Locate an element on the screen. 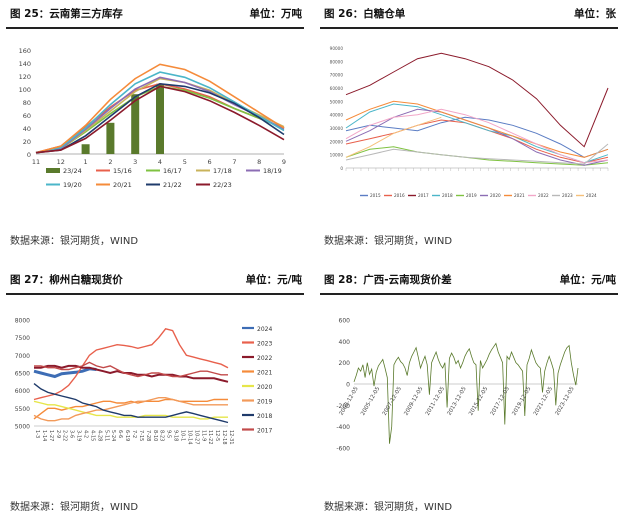 The height and width of the screenshot is (519, 625). x-tick-label: 6-6 is located at coordinates (120, 434).